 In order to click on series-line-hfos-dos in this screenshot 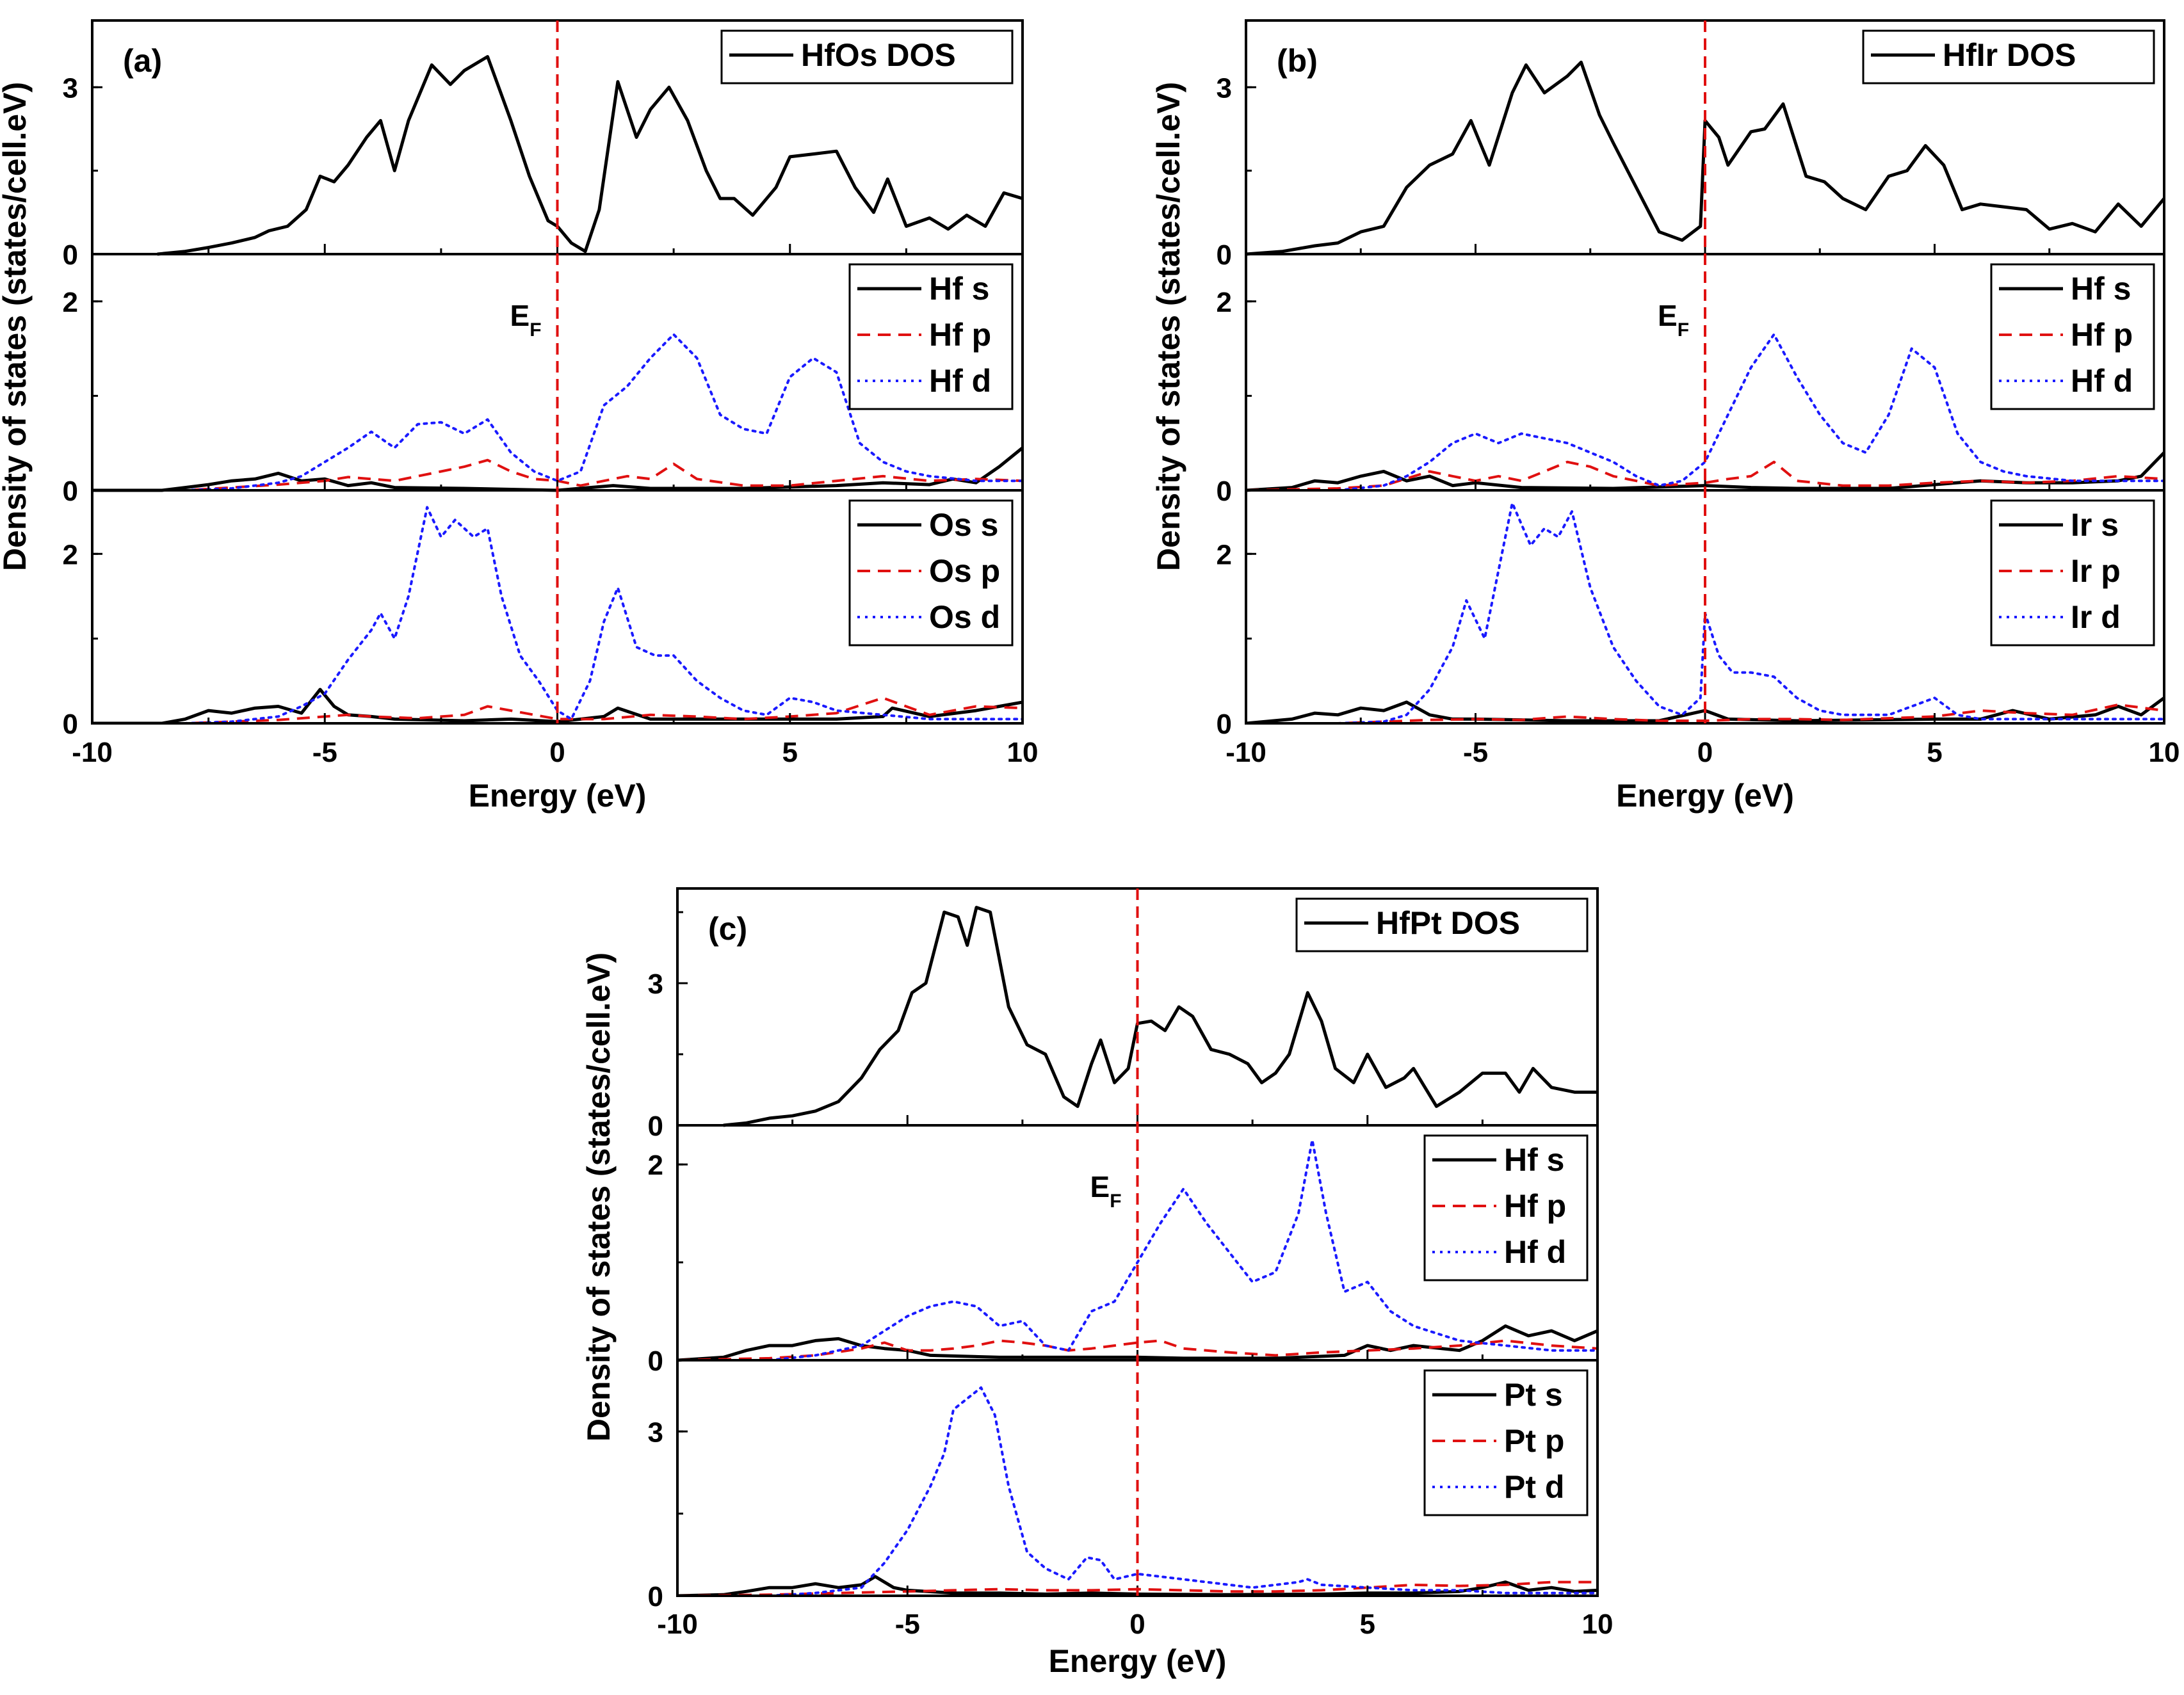, I will do `click(590, 155)`.